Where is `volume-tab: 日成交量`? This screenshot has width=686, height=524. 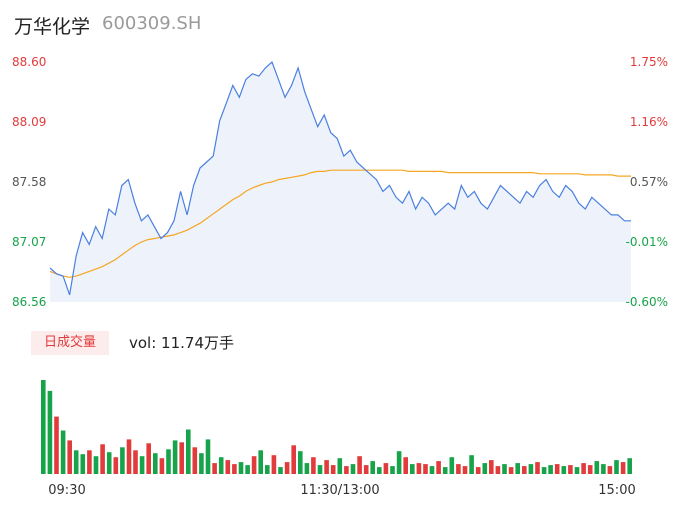 volume-tab: 日成交量 is located at coordinates (70, 343).